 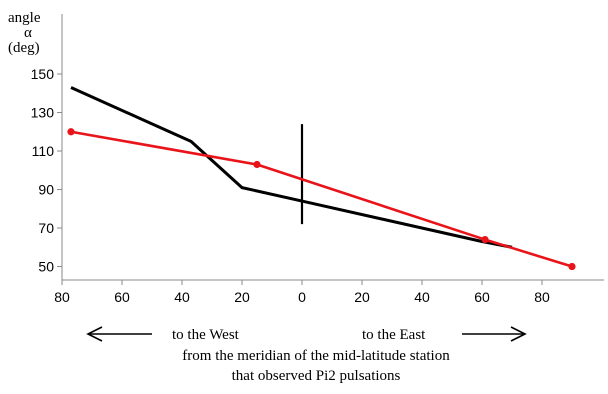 What do you see at coordinates (302, 297) in the screenshot?
I see `x-tick-label: 0` at bounding box center [302, 297].